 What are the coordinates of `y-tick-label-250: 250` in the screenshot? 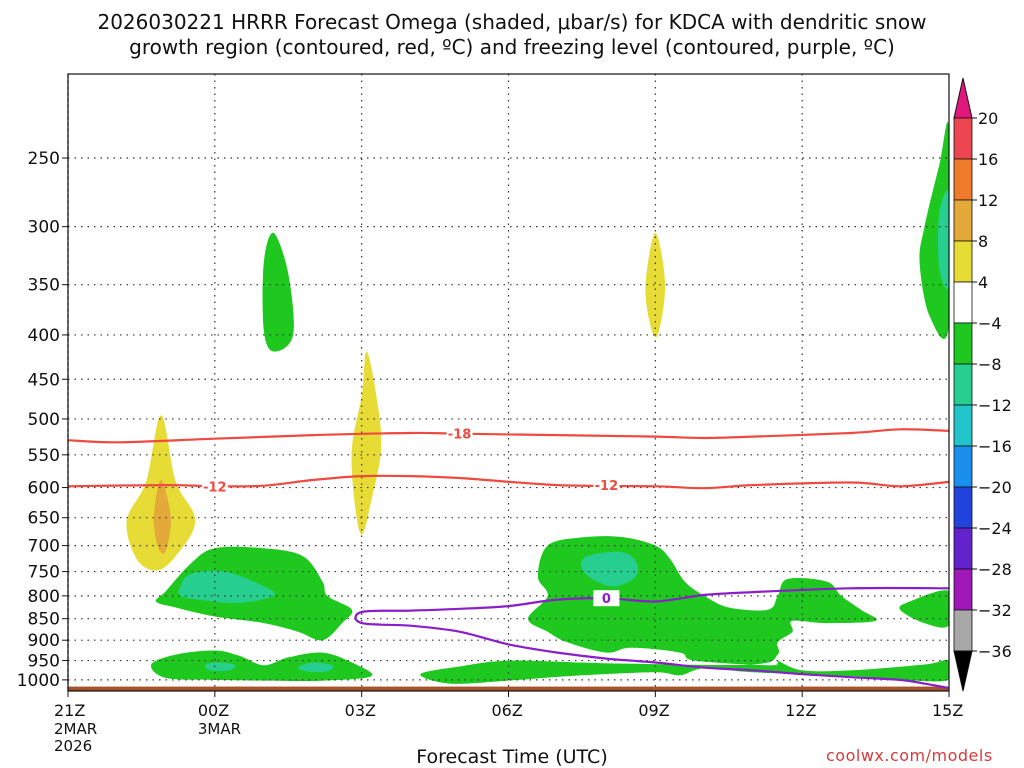 It's located at (44, 159).